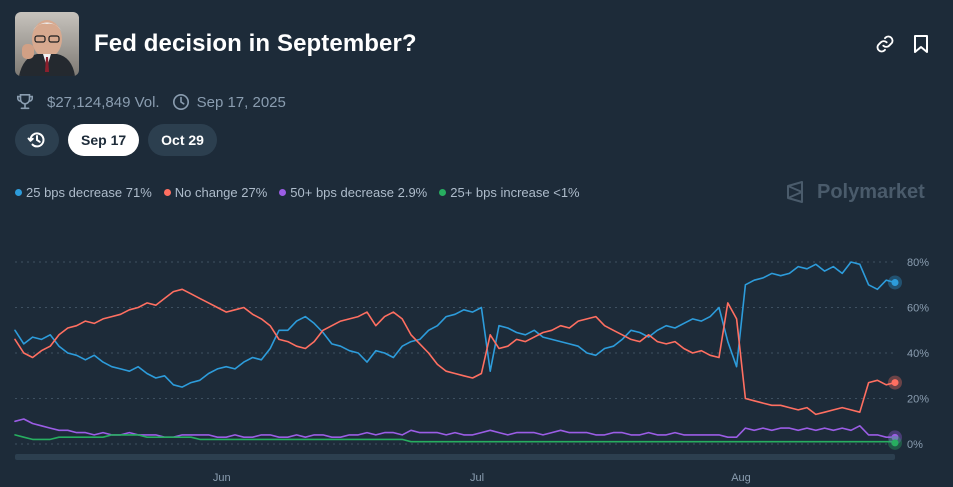  I want to click on avatar-image, so click(47, 44).